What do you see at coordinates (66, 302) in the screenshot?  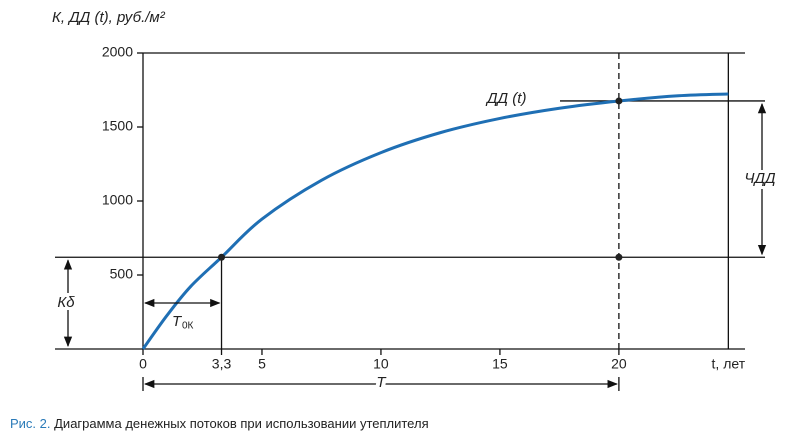 I see `annotation: Кδ` at bounding box center [66, 302].